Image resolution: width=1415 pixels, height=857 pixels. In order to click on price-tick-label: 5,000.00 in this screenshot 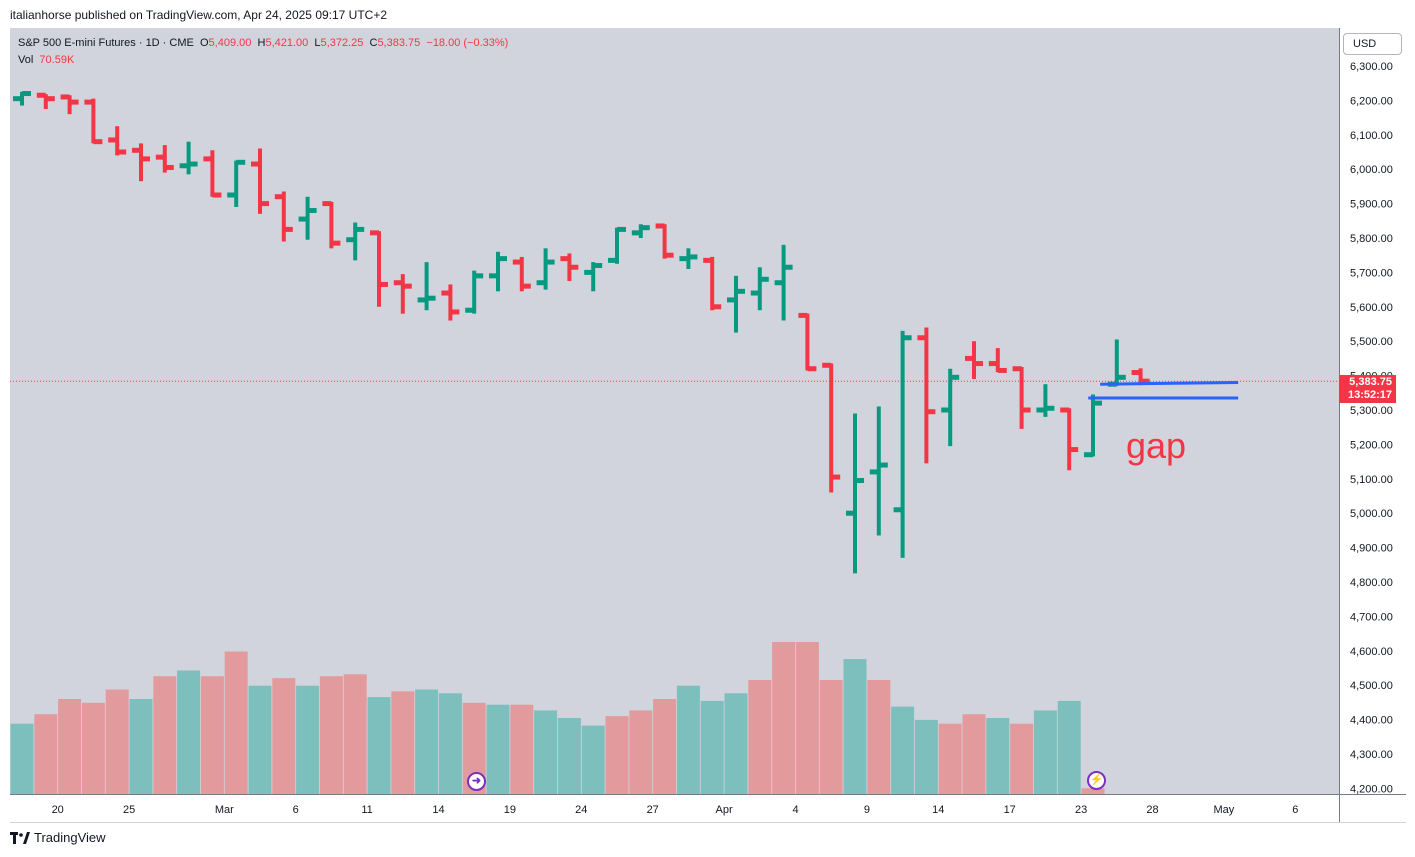, I will do `click(1371, 514)`.